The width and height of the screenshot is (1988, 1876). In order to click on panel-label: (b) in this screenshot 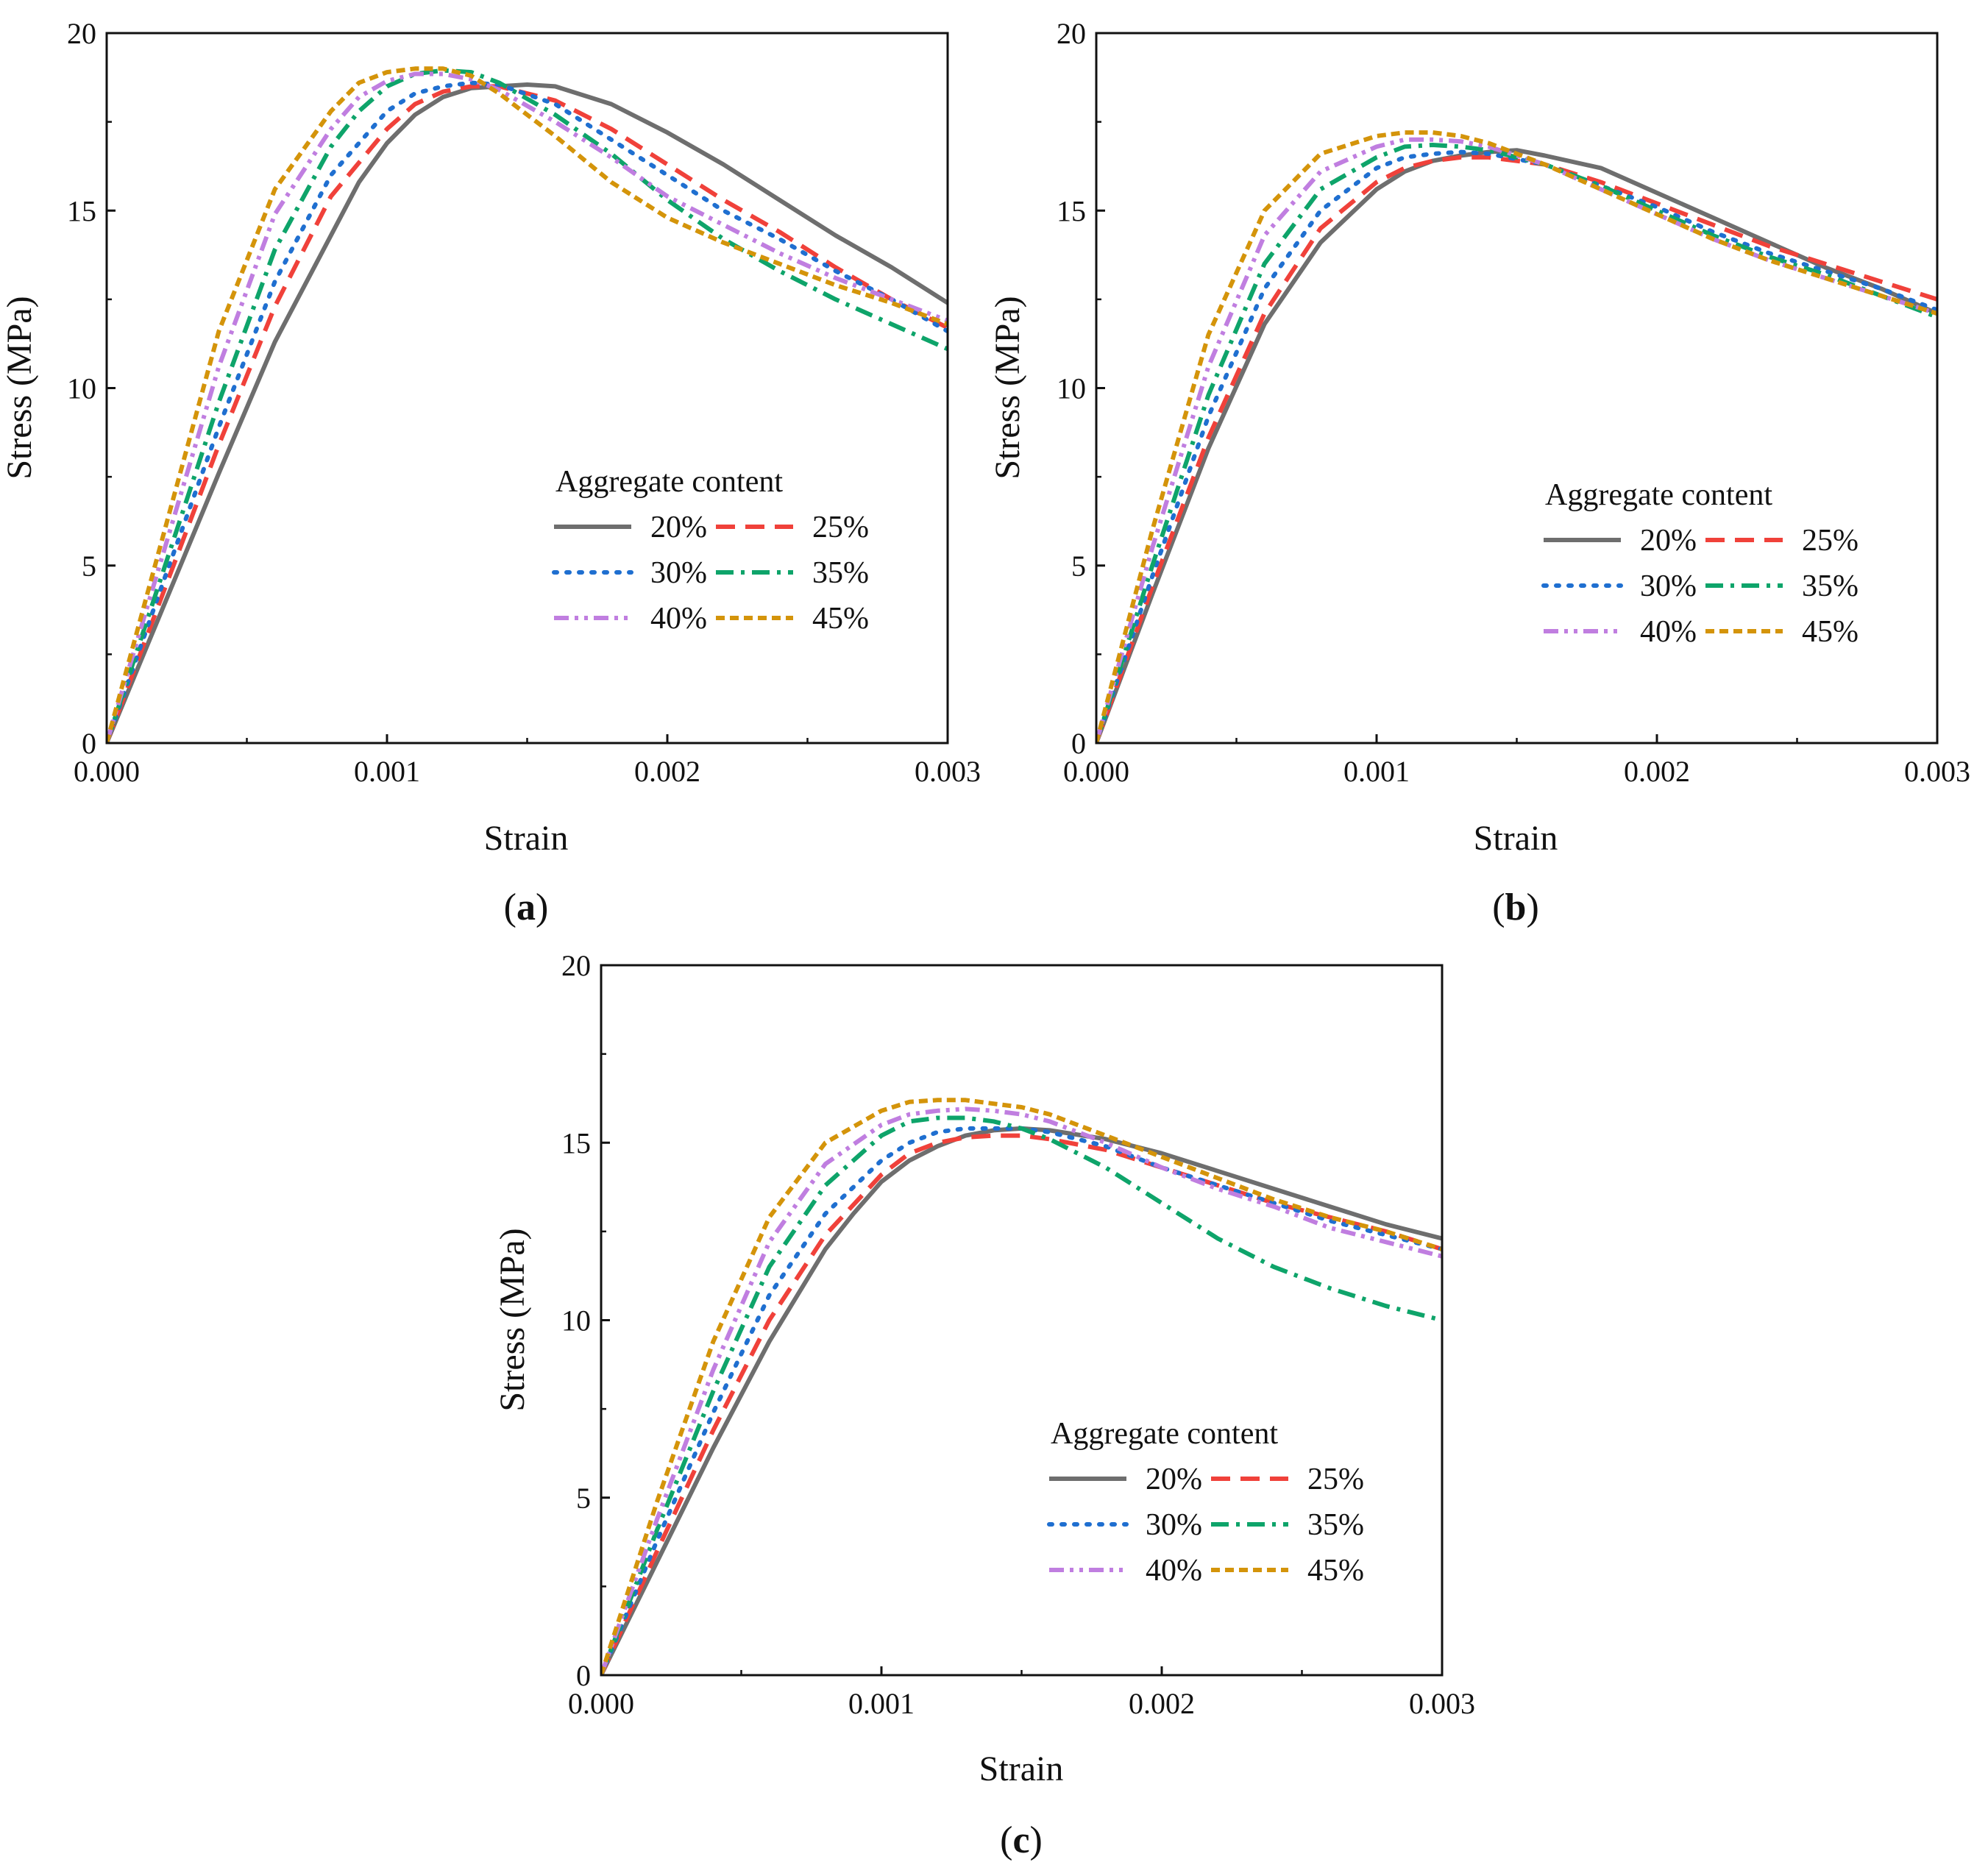, I will do `click(1515, 908)`.